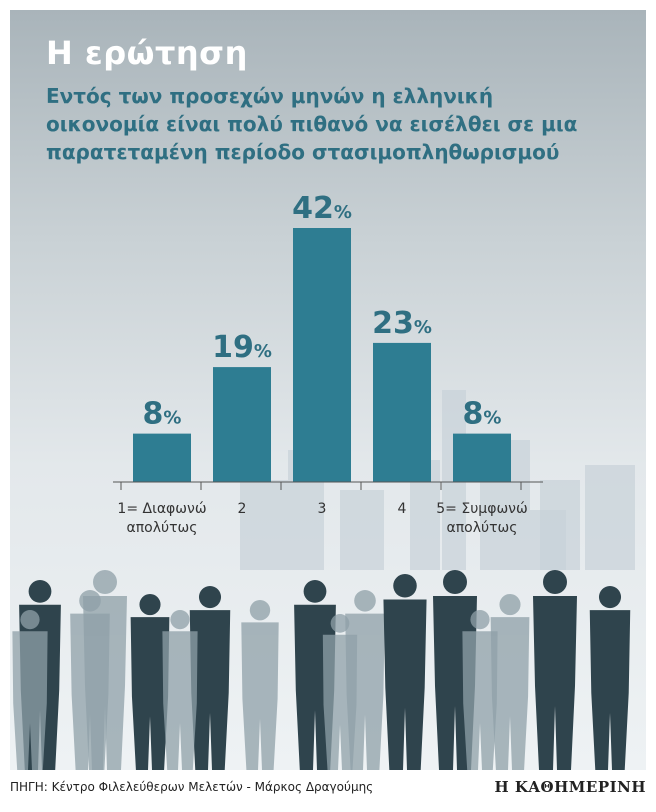  Describe the element at coordinates (481, 518) in the screenshot. I see `x-tick-label: 5= Συμφωνώ απολύτως` at that location.